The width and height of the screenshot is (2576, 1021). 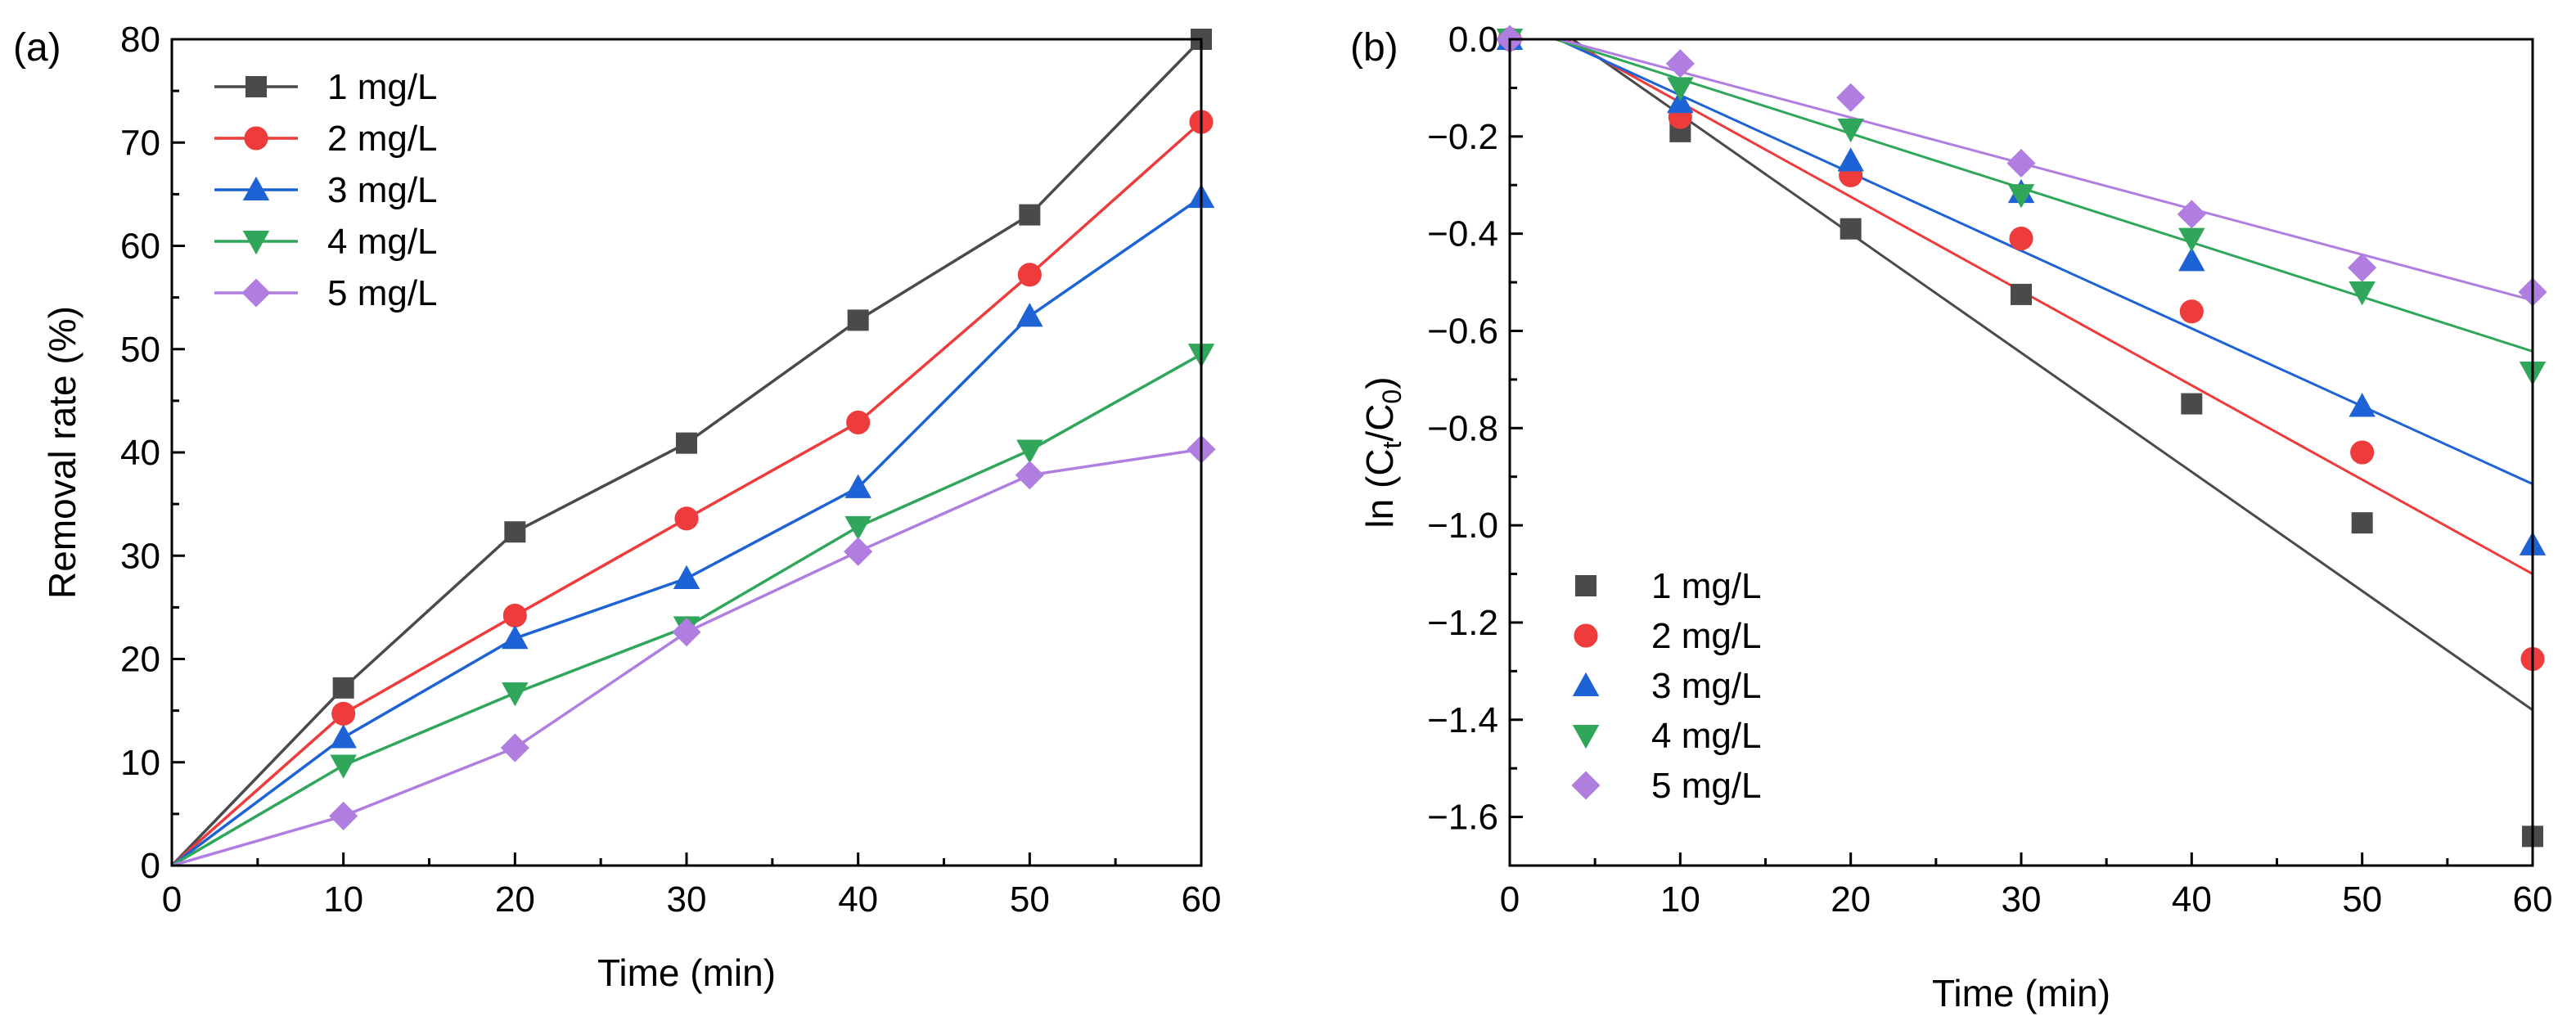 I want to click on panel-a-y-tick-label: 50, so click(x=140, y=350).